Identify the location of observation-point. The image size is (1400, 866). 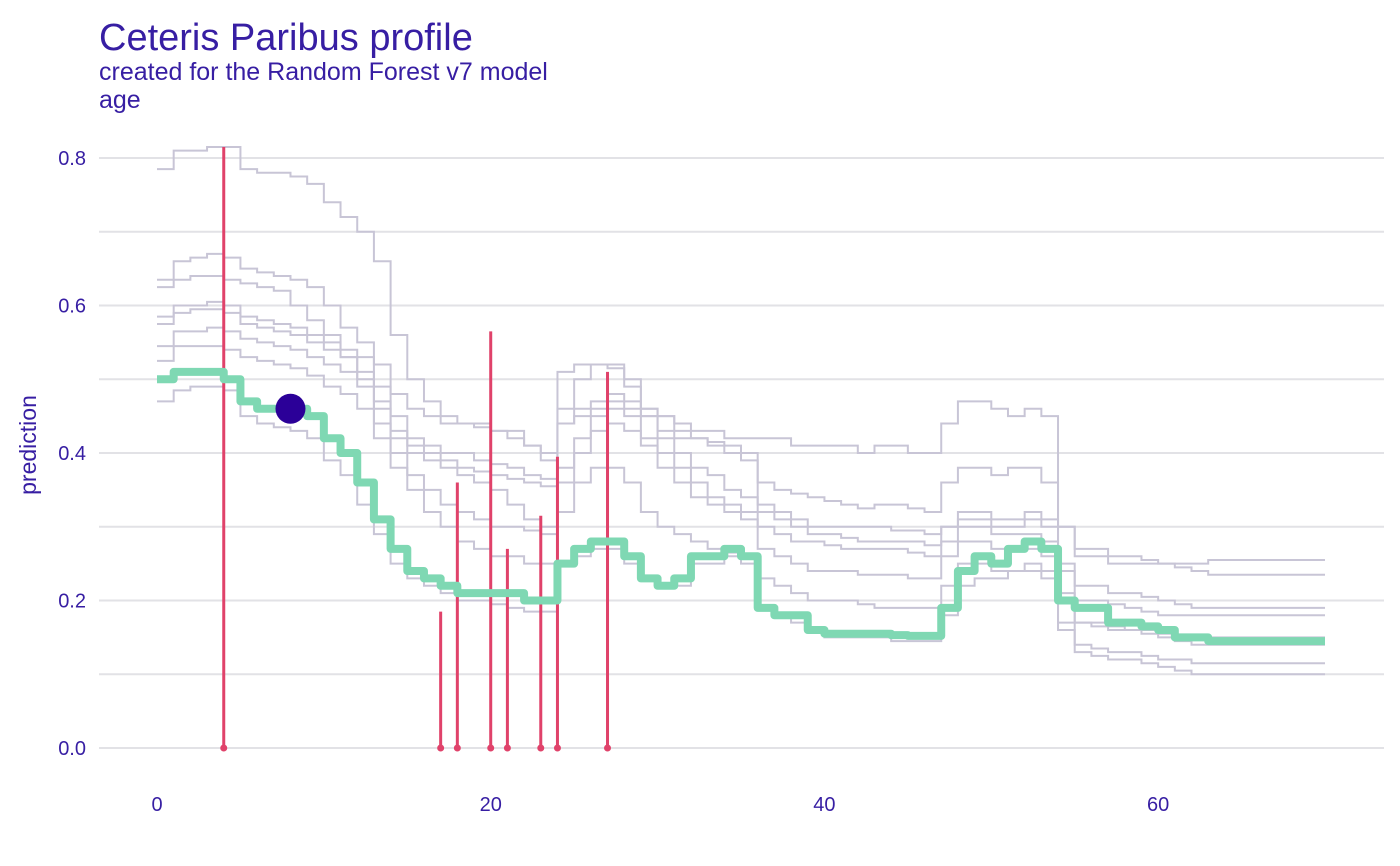
(290, 408).